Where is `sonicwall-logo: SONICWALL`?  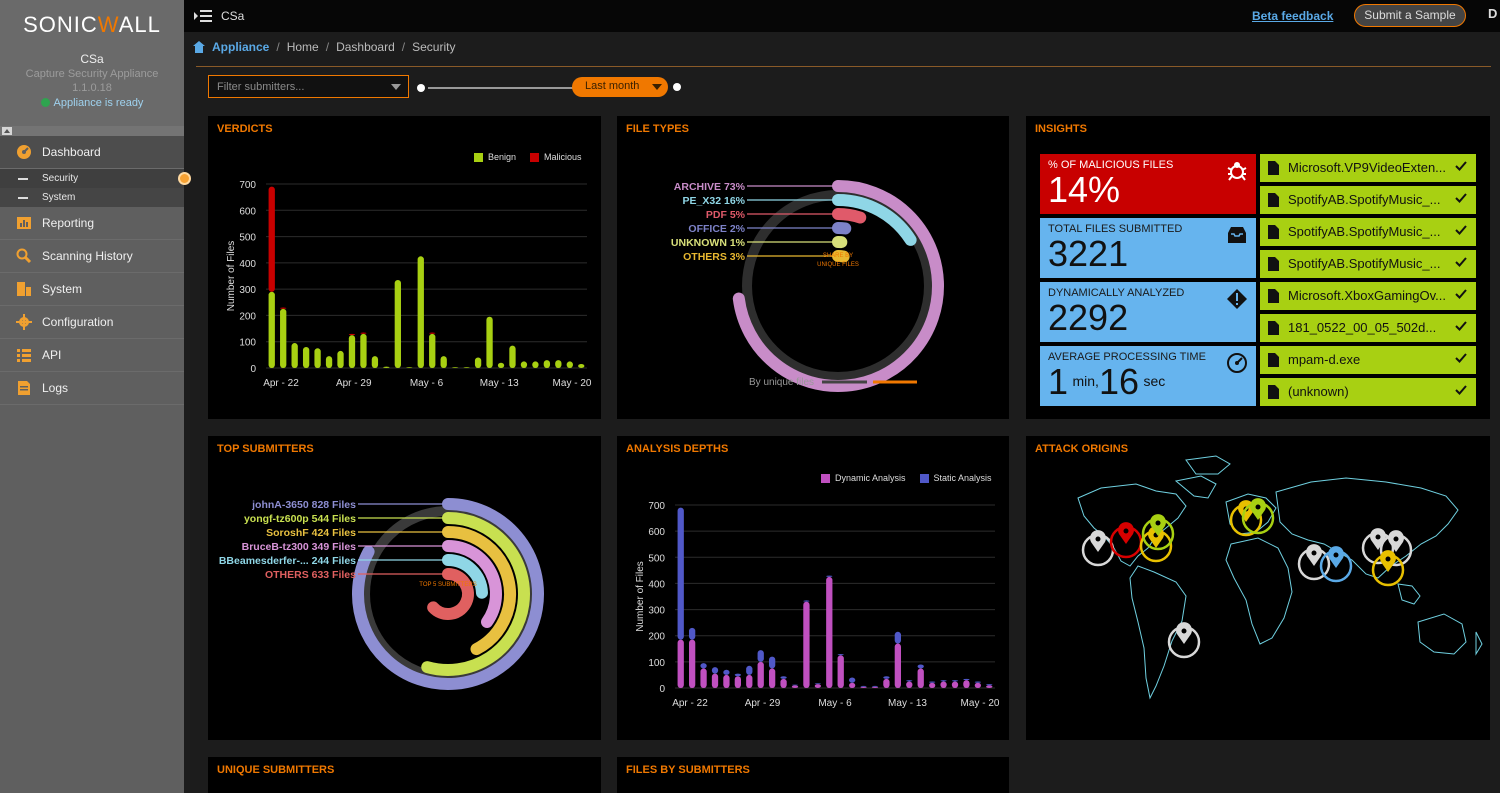
sonicwall-logo: SONICWALL is located at coordinates (92, 25).